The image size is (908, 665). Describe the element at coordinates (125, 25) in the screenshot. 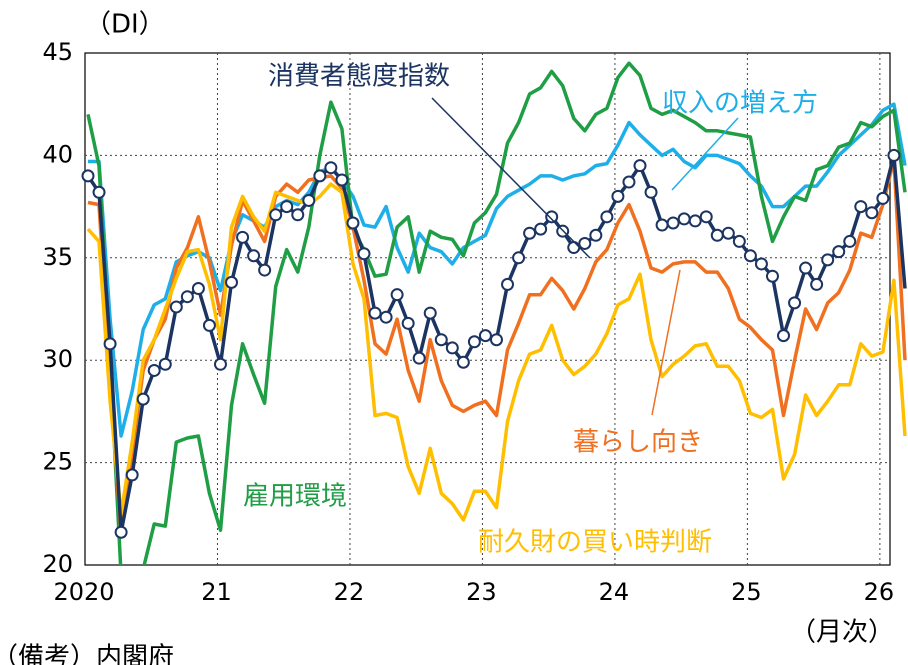

I see `y-axis-label: （DI）` at that location.